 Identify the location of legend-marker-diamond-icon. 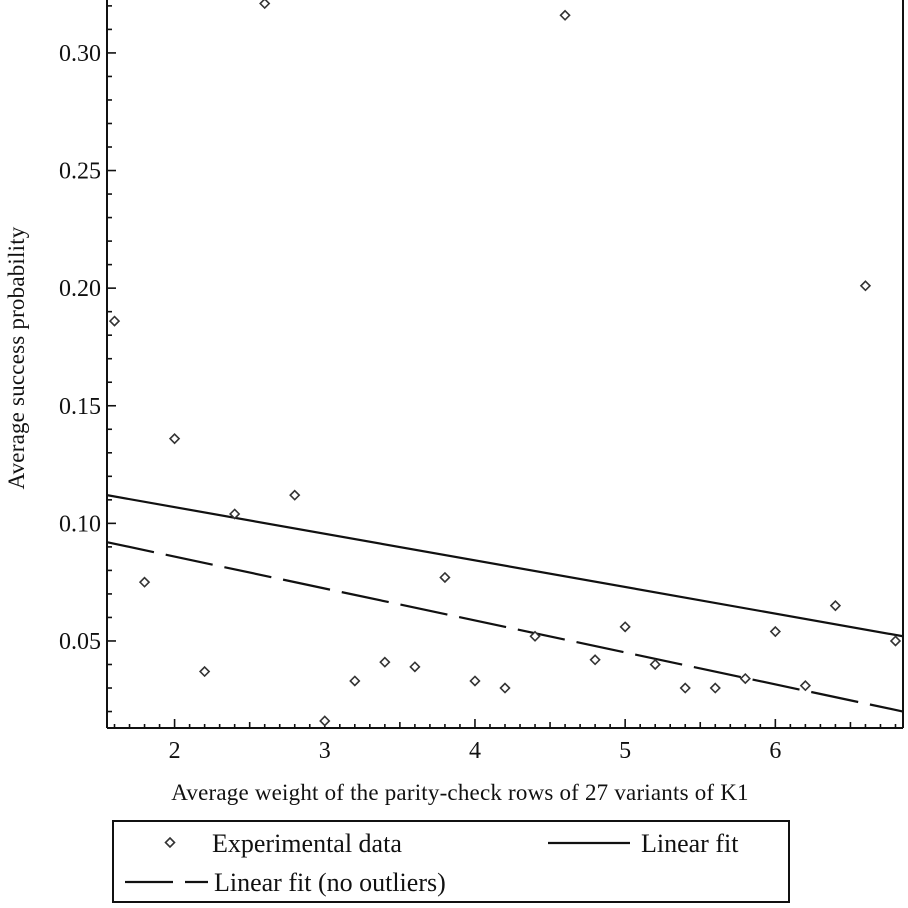
(170, 842).